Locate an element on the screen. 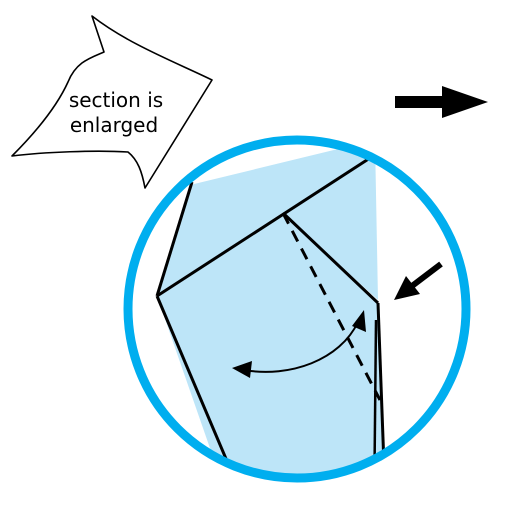  callout-line-2: enlarged is located at coordinates (114, 125).